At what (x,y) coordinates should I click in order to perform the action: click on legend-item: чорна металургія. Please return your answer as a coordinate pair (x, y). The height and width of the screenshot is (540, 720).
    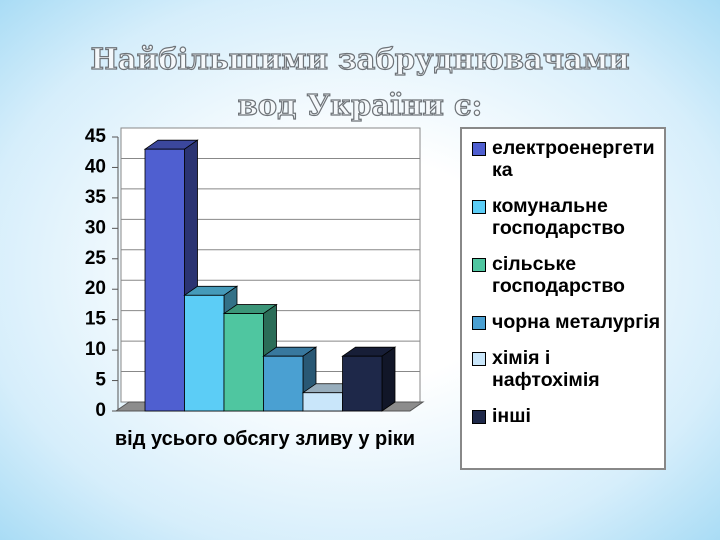
    Looking at the image, I should click on (567, 322).